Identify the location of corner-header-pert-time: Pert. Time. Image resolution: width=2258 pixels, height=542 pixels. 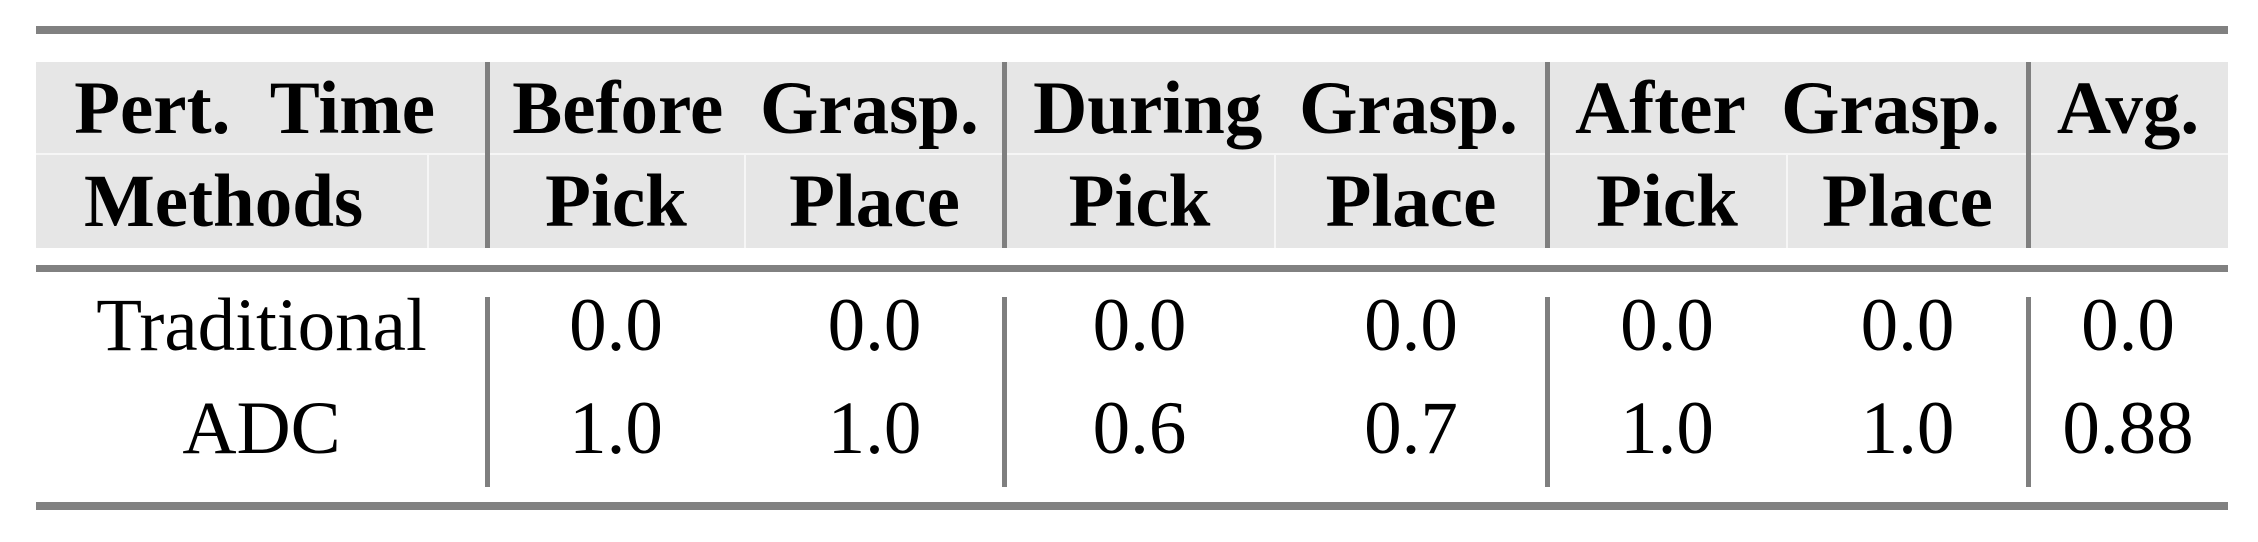
(254, 108).